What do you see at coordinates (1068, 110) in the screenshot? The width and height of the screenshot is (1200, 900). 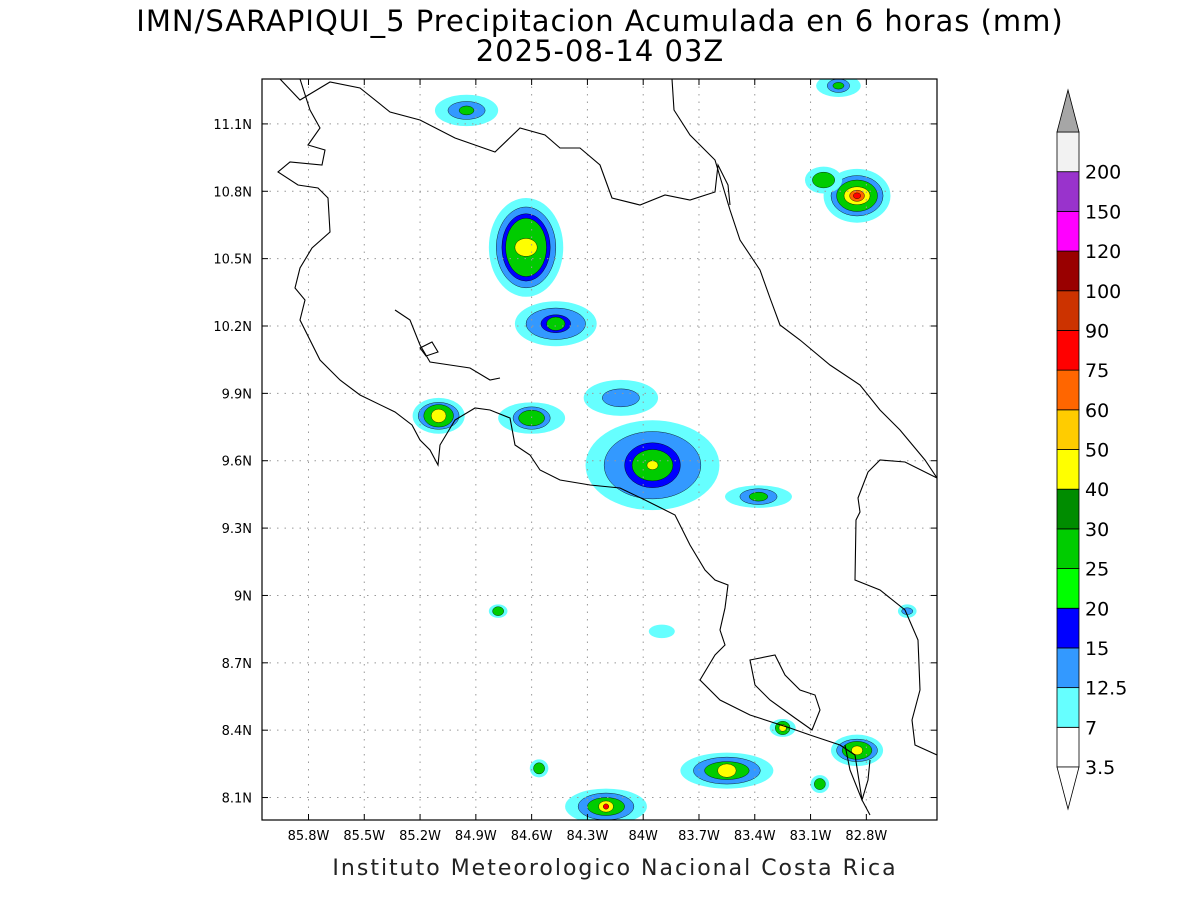 I see `colorbar-top-arrow` at bounding box center [1068, 110].